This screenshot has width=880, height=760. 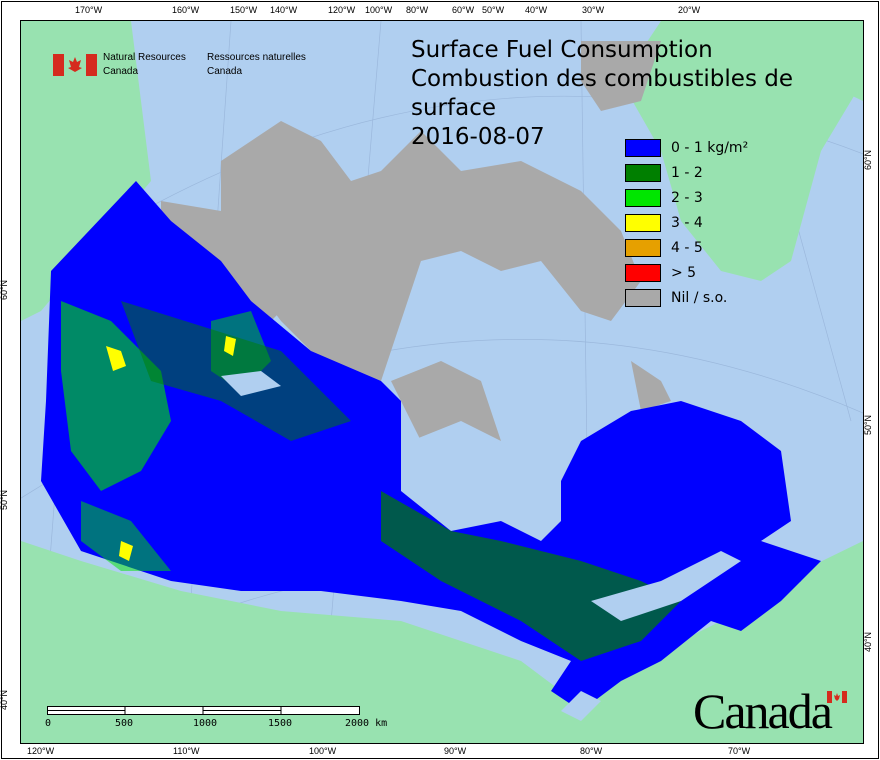 I want to click on legend-item: 1 - 2, so click(x=686, y=172).